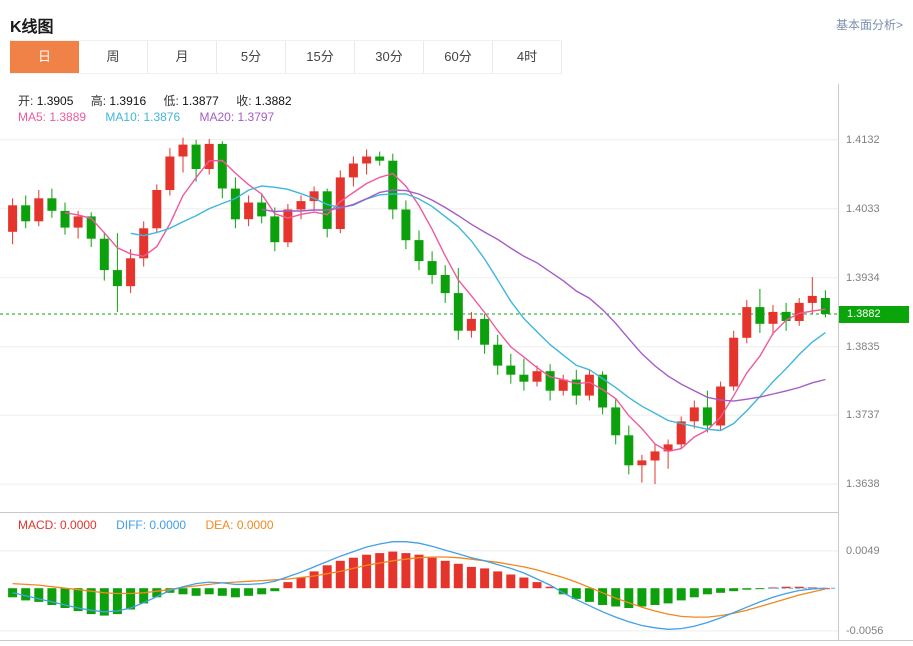 Image resolution: width=913 pixels, height=646 pixels. Describe the element at coordinates (68, 117) in the screenshot. I see `ma5-value: 1.3889` at that location.